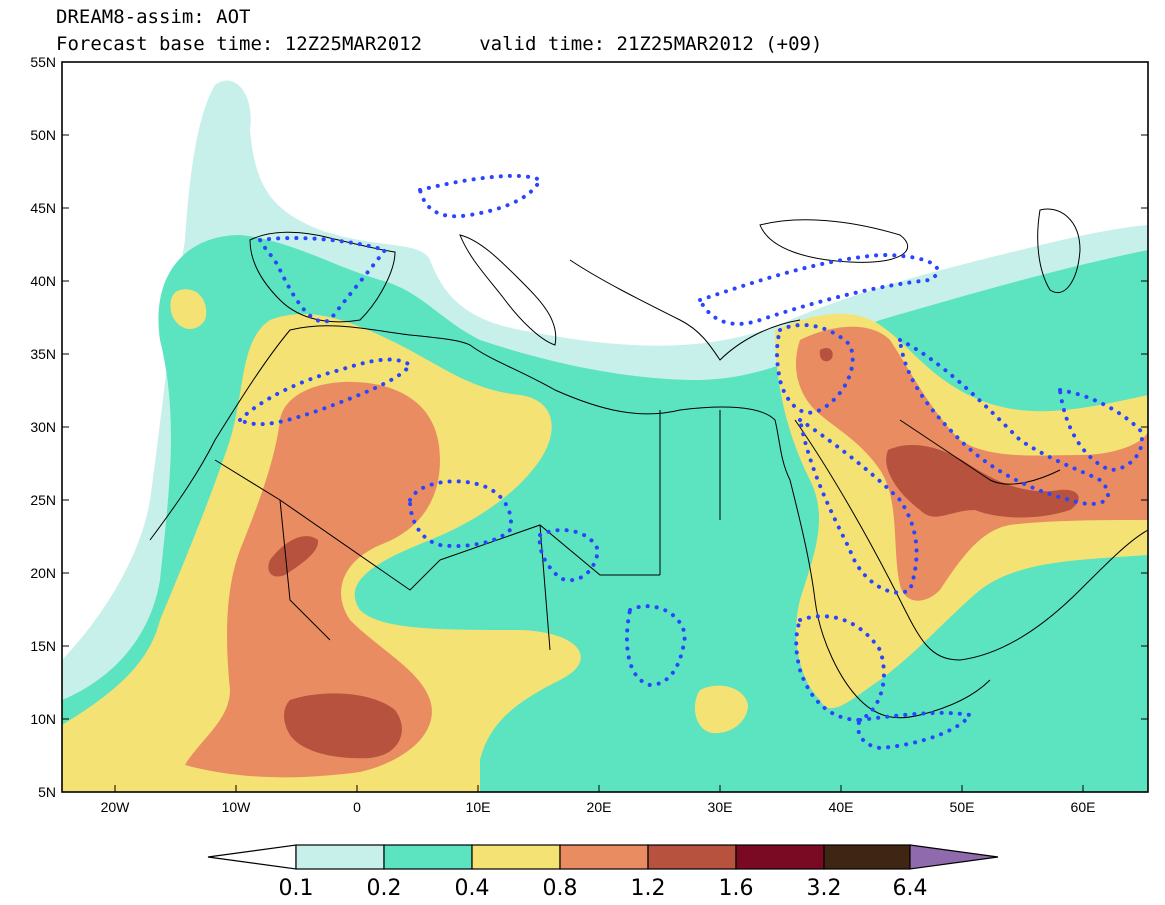 This screenshot has width=1165, height=905. What do you see at coordinates (685, 310) in the screenshot?
I see `balkans-coastline` at bounding box center [685, 310].